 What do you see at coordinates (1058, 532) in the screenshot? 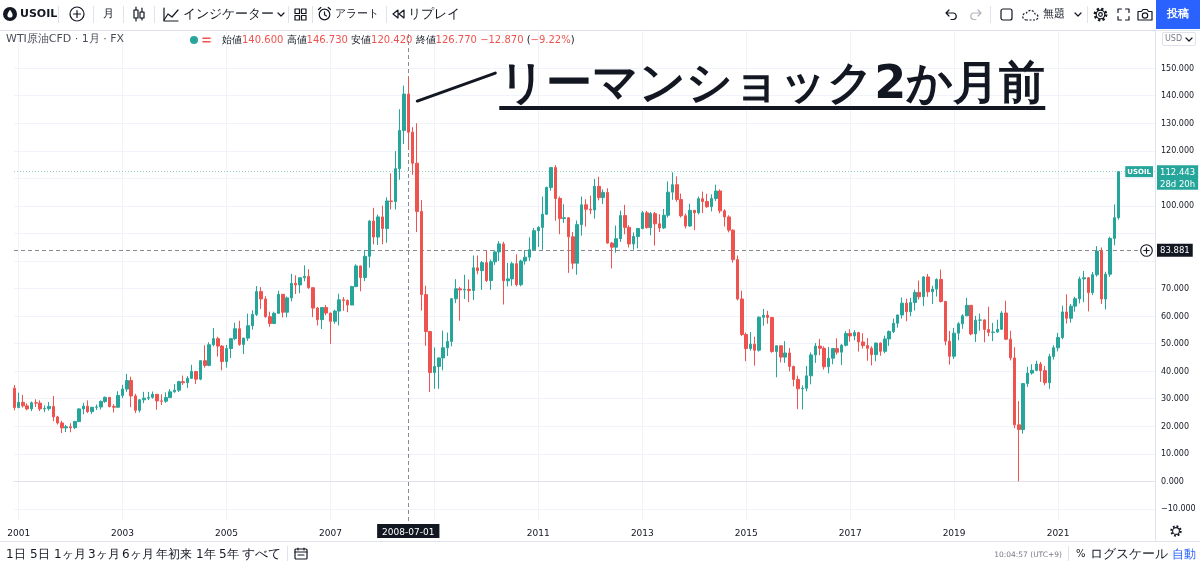
I see `x-tick-label: 2021` at bounding box center [1058, 532].